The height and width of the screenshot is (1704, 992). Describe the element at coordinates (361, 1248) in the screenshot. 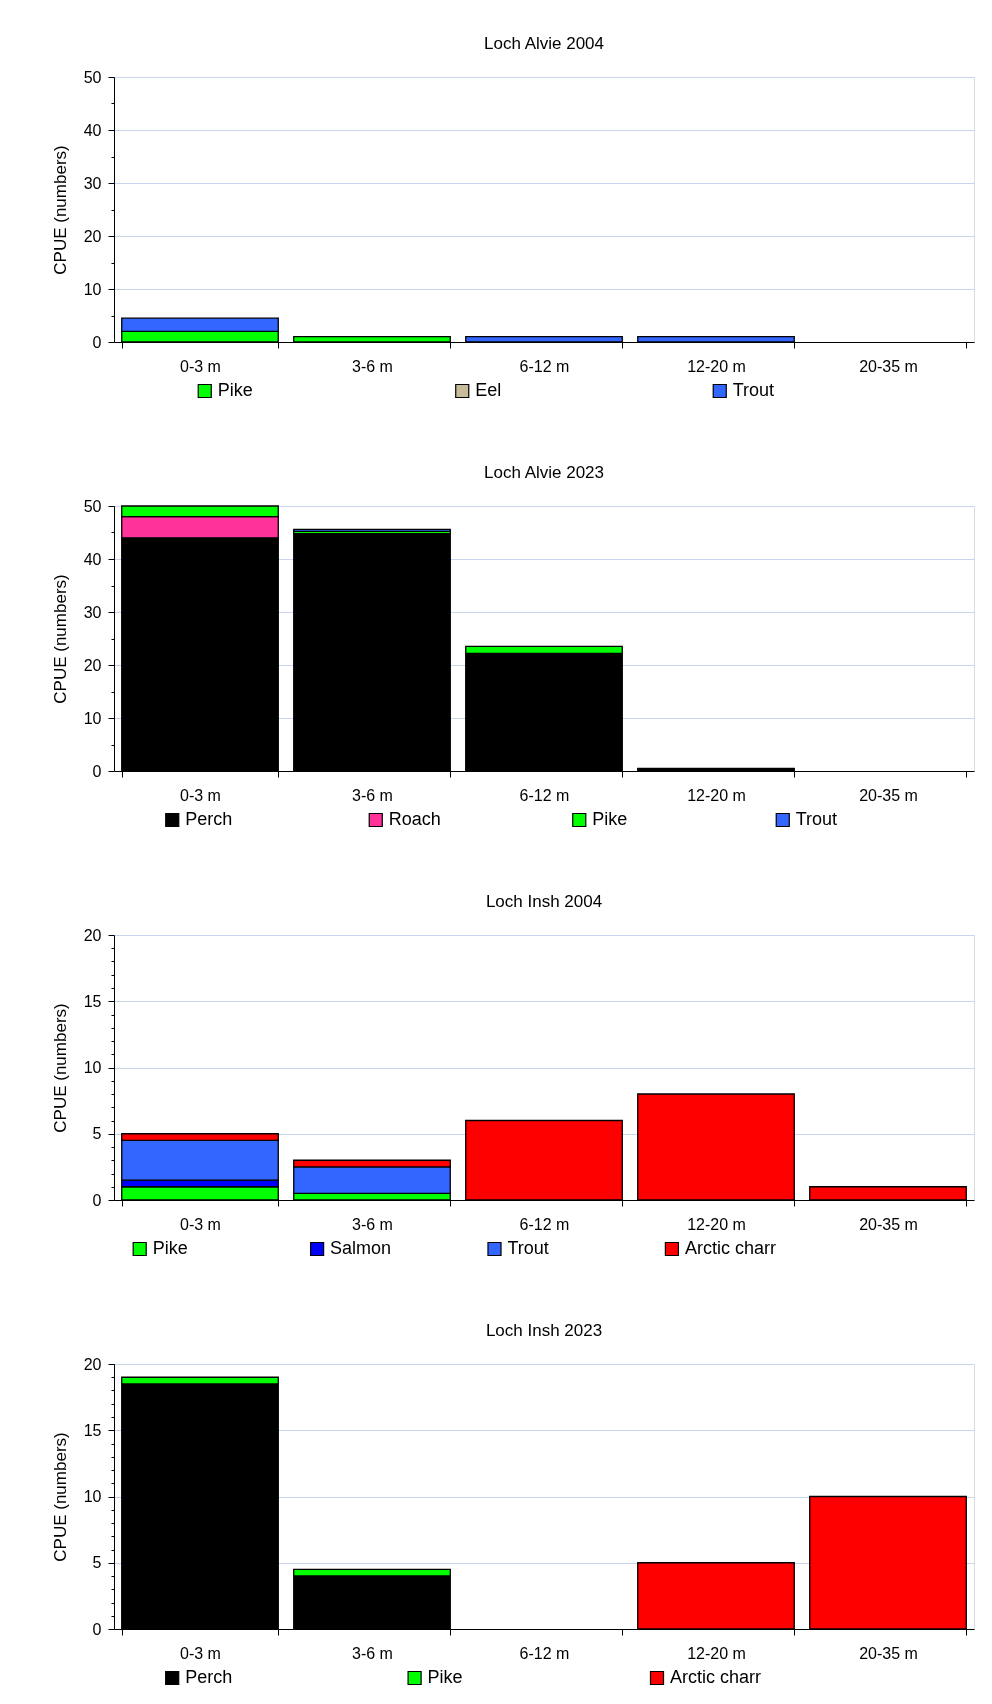

I see `legend-label: Salmon` at that location.